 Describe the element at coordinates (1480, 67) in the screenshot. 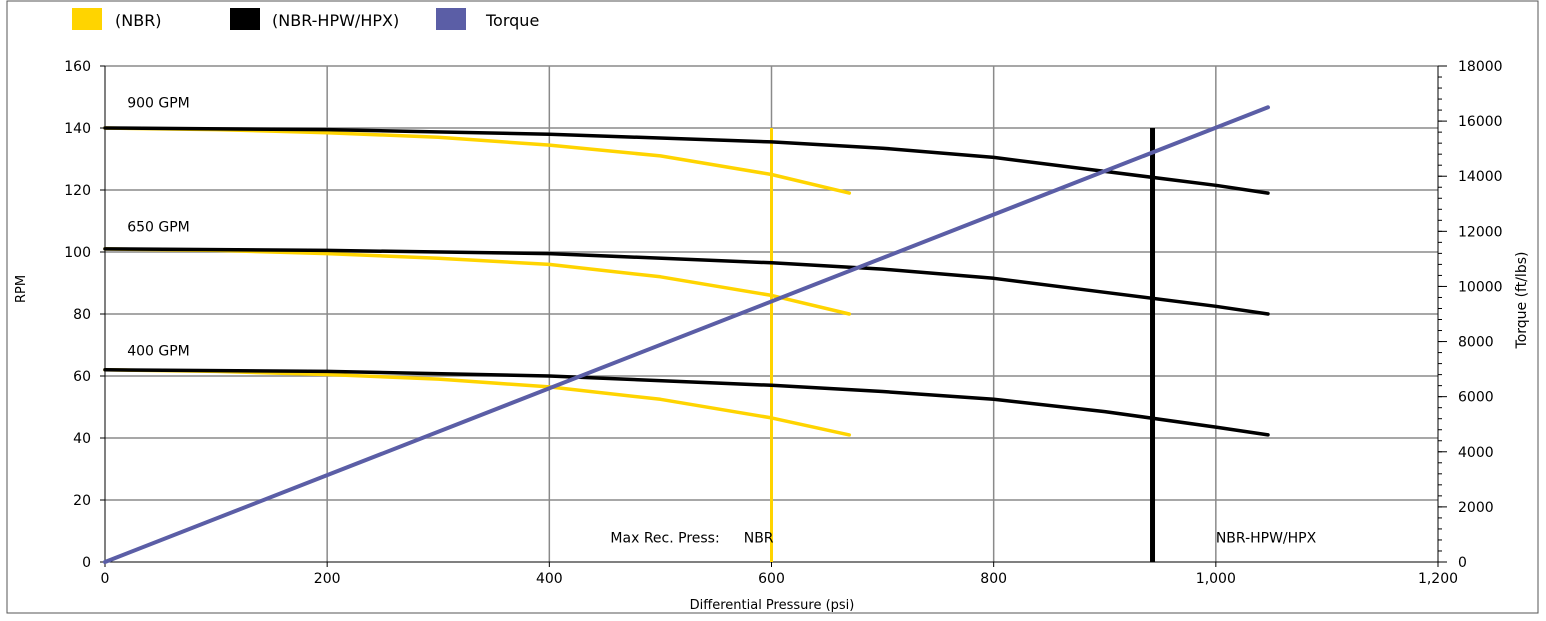

I see `y2-tick-label: 18000` at that location.